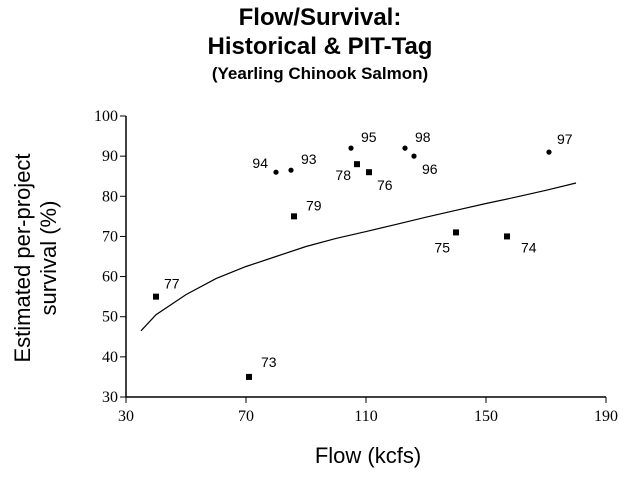  Describe the element at coordinates (110, 277) in the screenshot. I see `y-tick-label: 60` at that location.